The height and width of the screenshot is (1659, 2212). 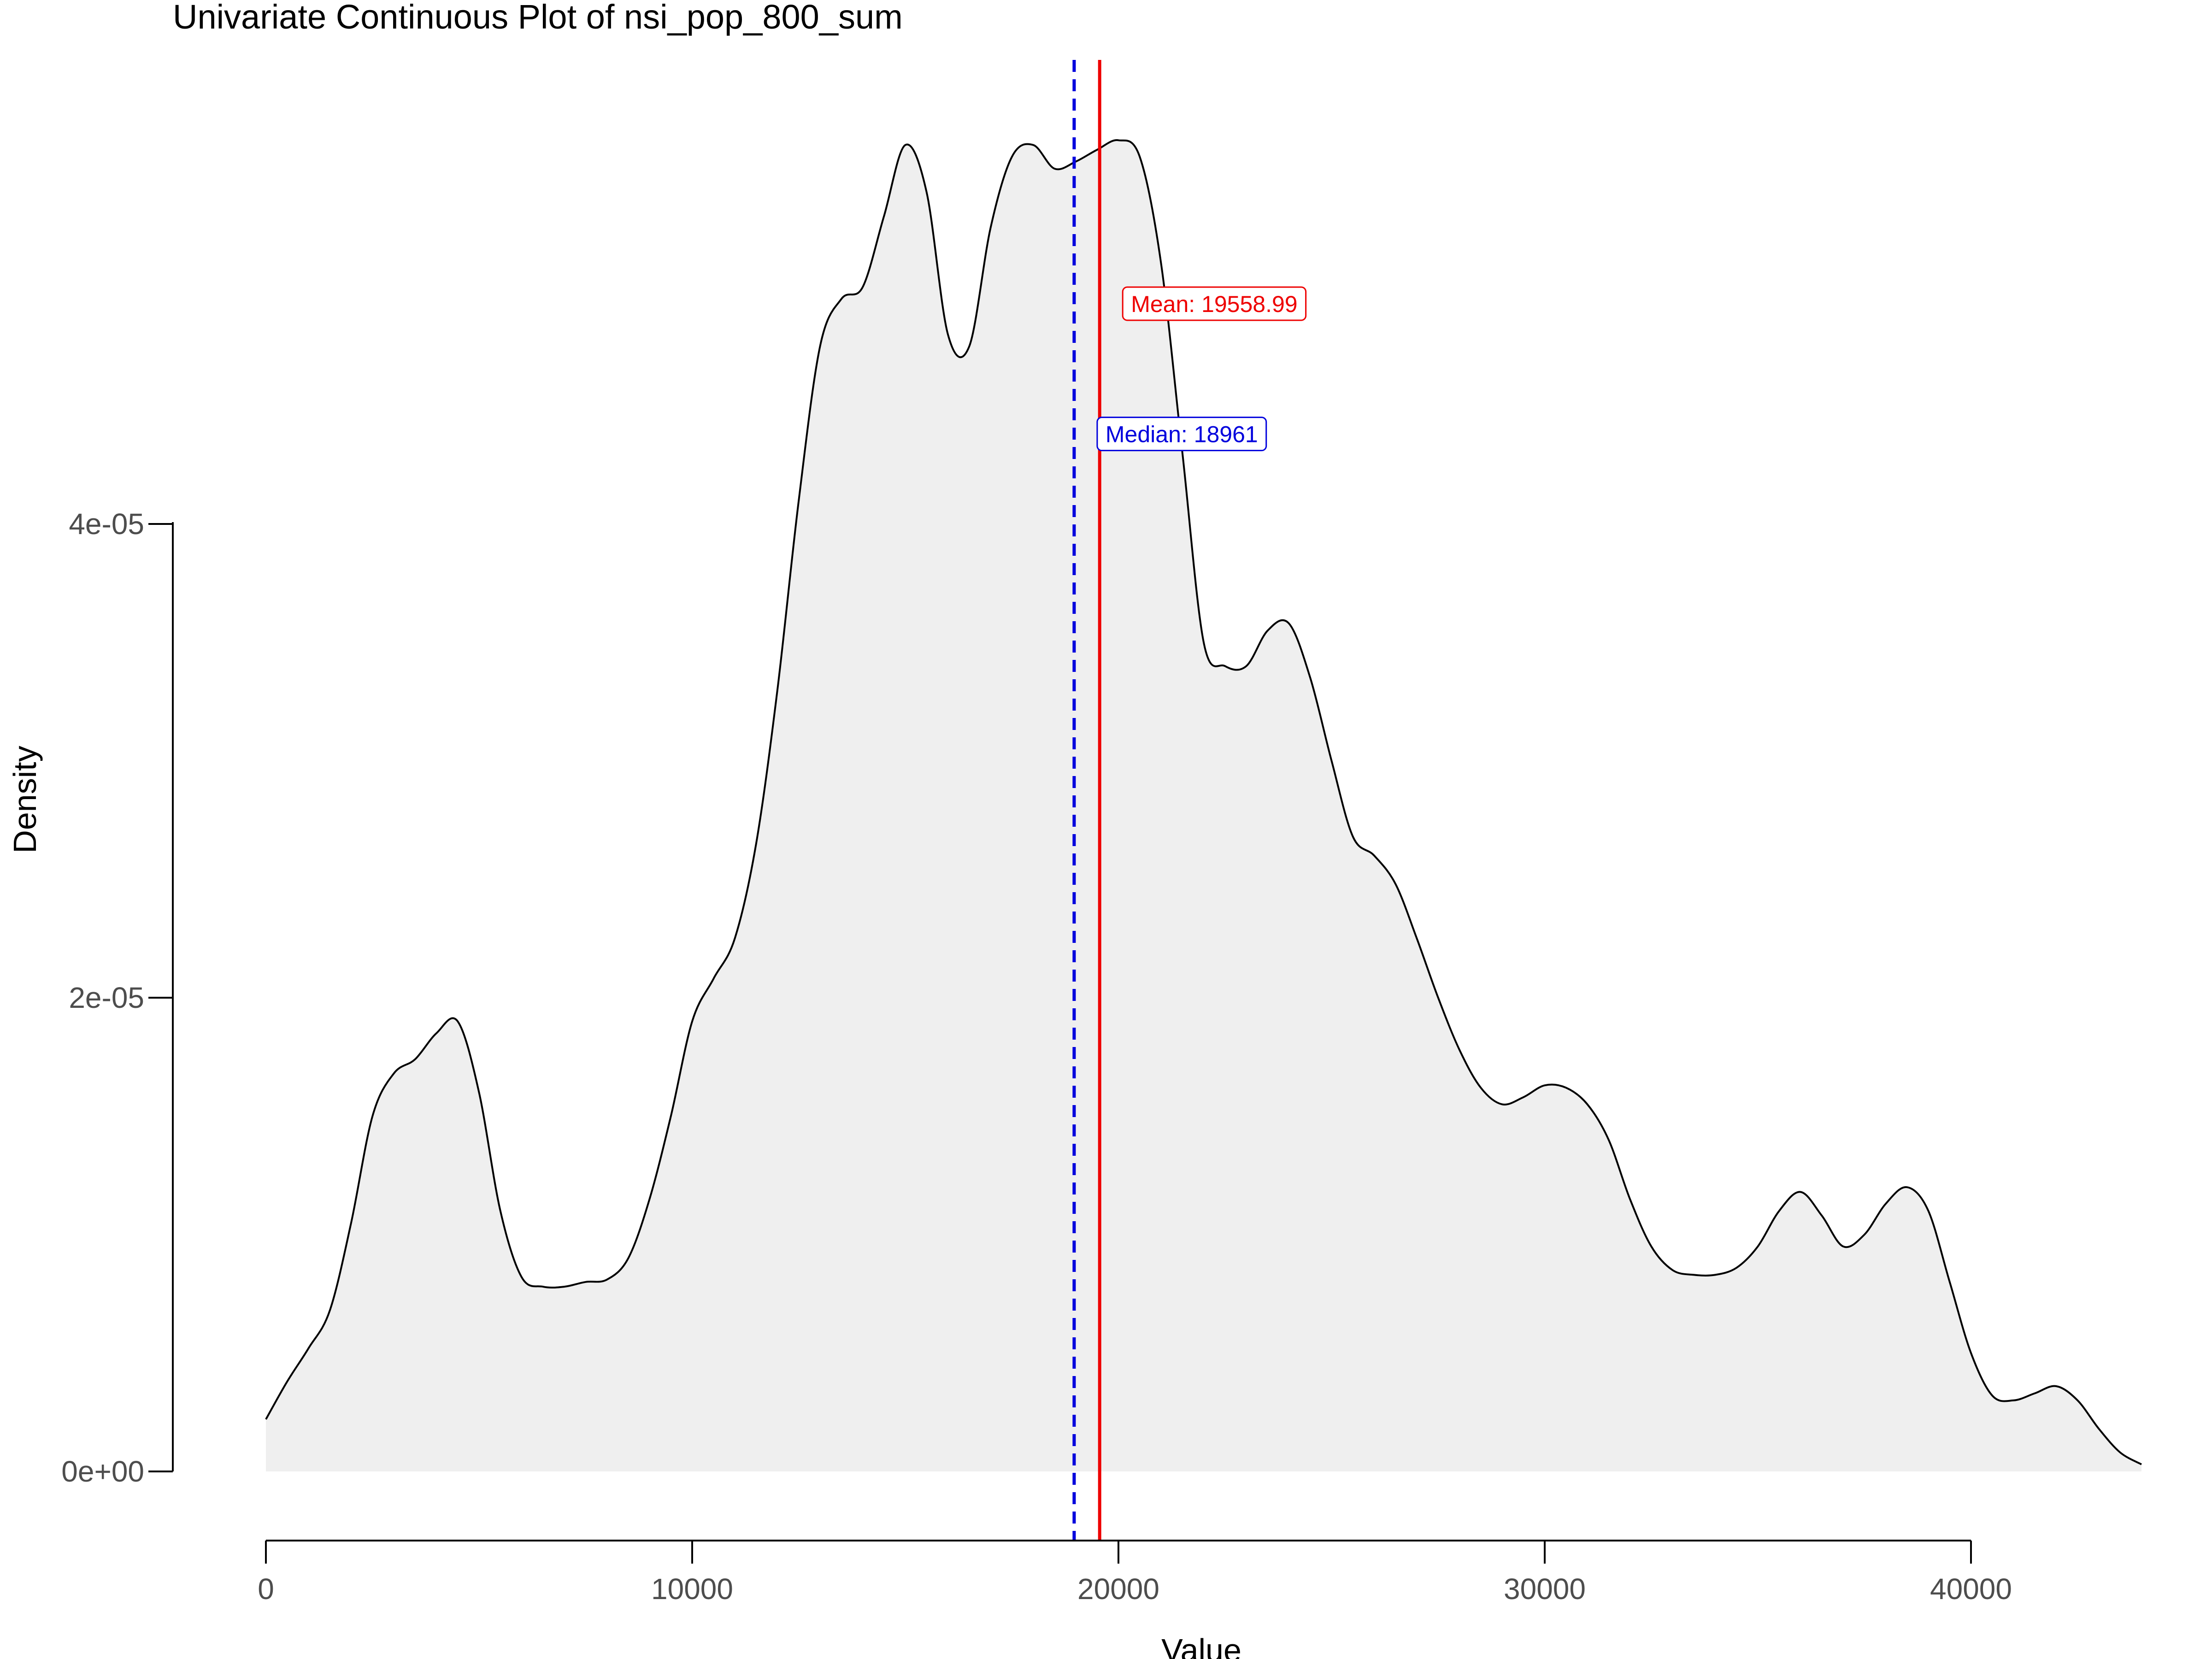 What do you see at coordinates (266, 1589) in the screenshot?
I see `x-tick-label: 0` at bounding box center [266, 1589].